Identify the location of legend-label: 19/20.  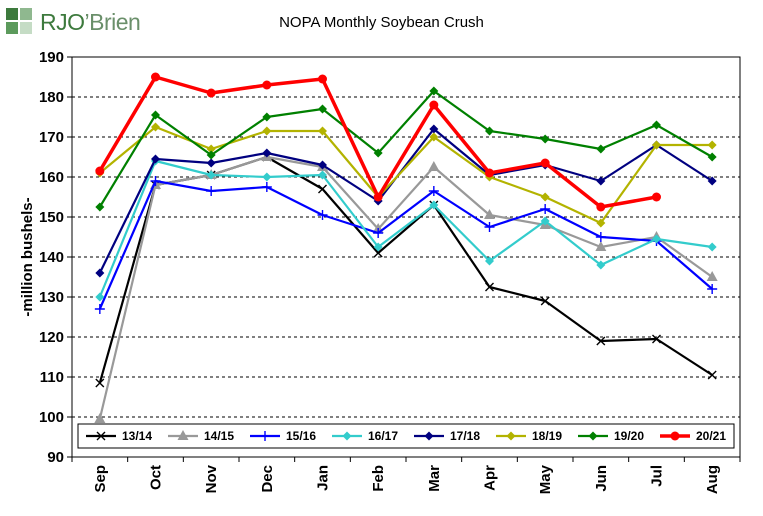
(629, 436).